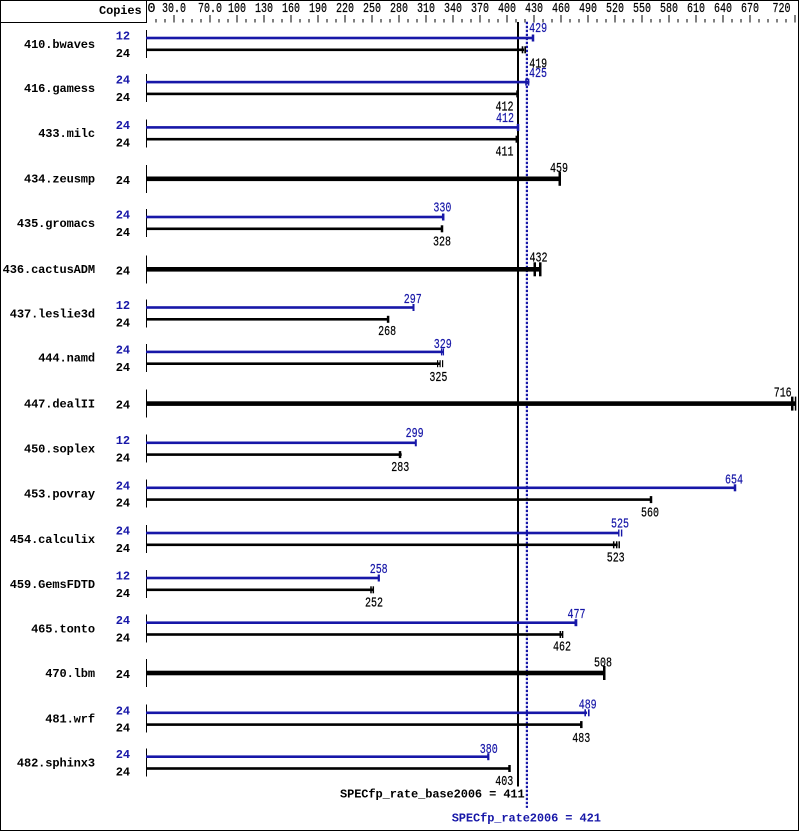 This screenshot has width=799, height=831. I want to click on svg-text: 453.povray, so click(59, 495).